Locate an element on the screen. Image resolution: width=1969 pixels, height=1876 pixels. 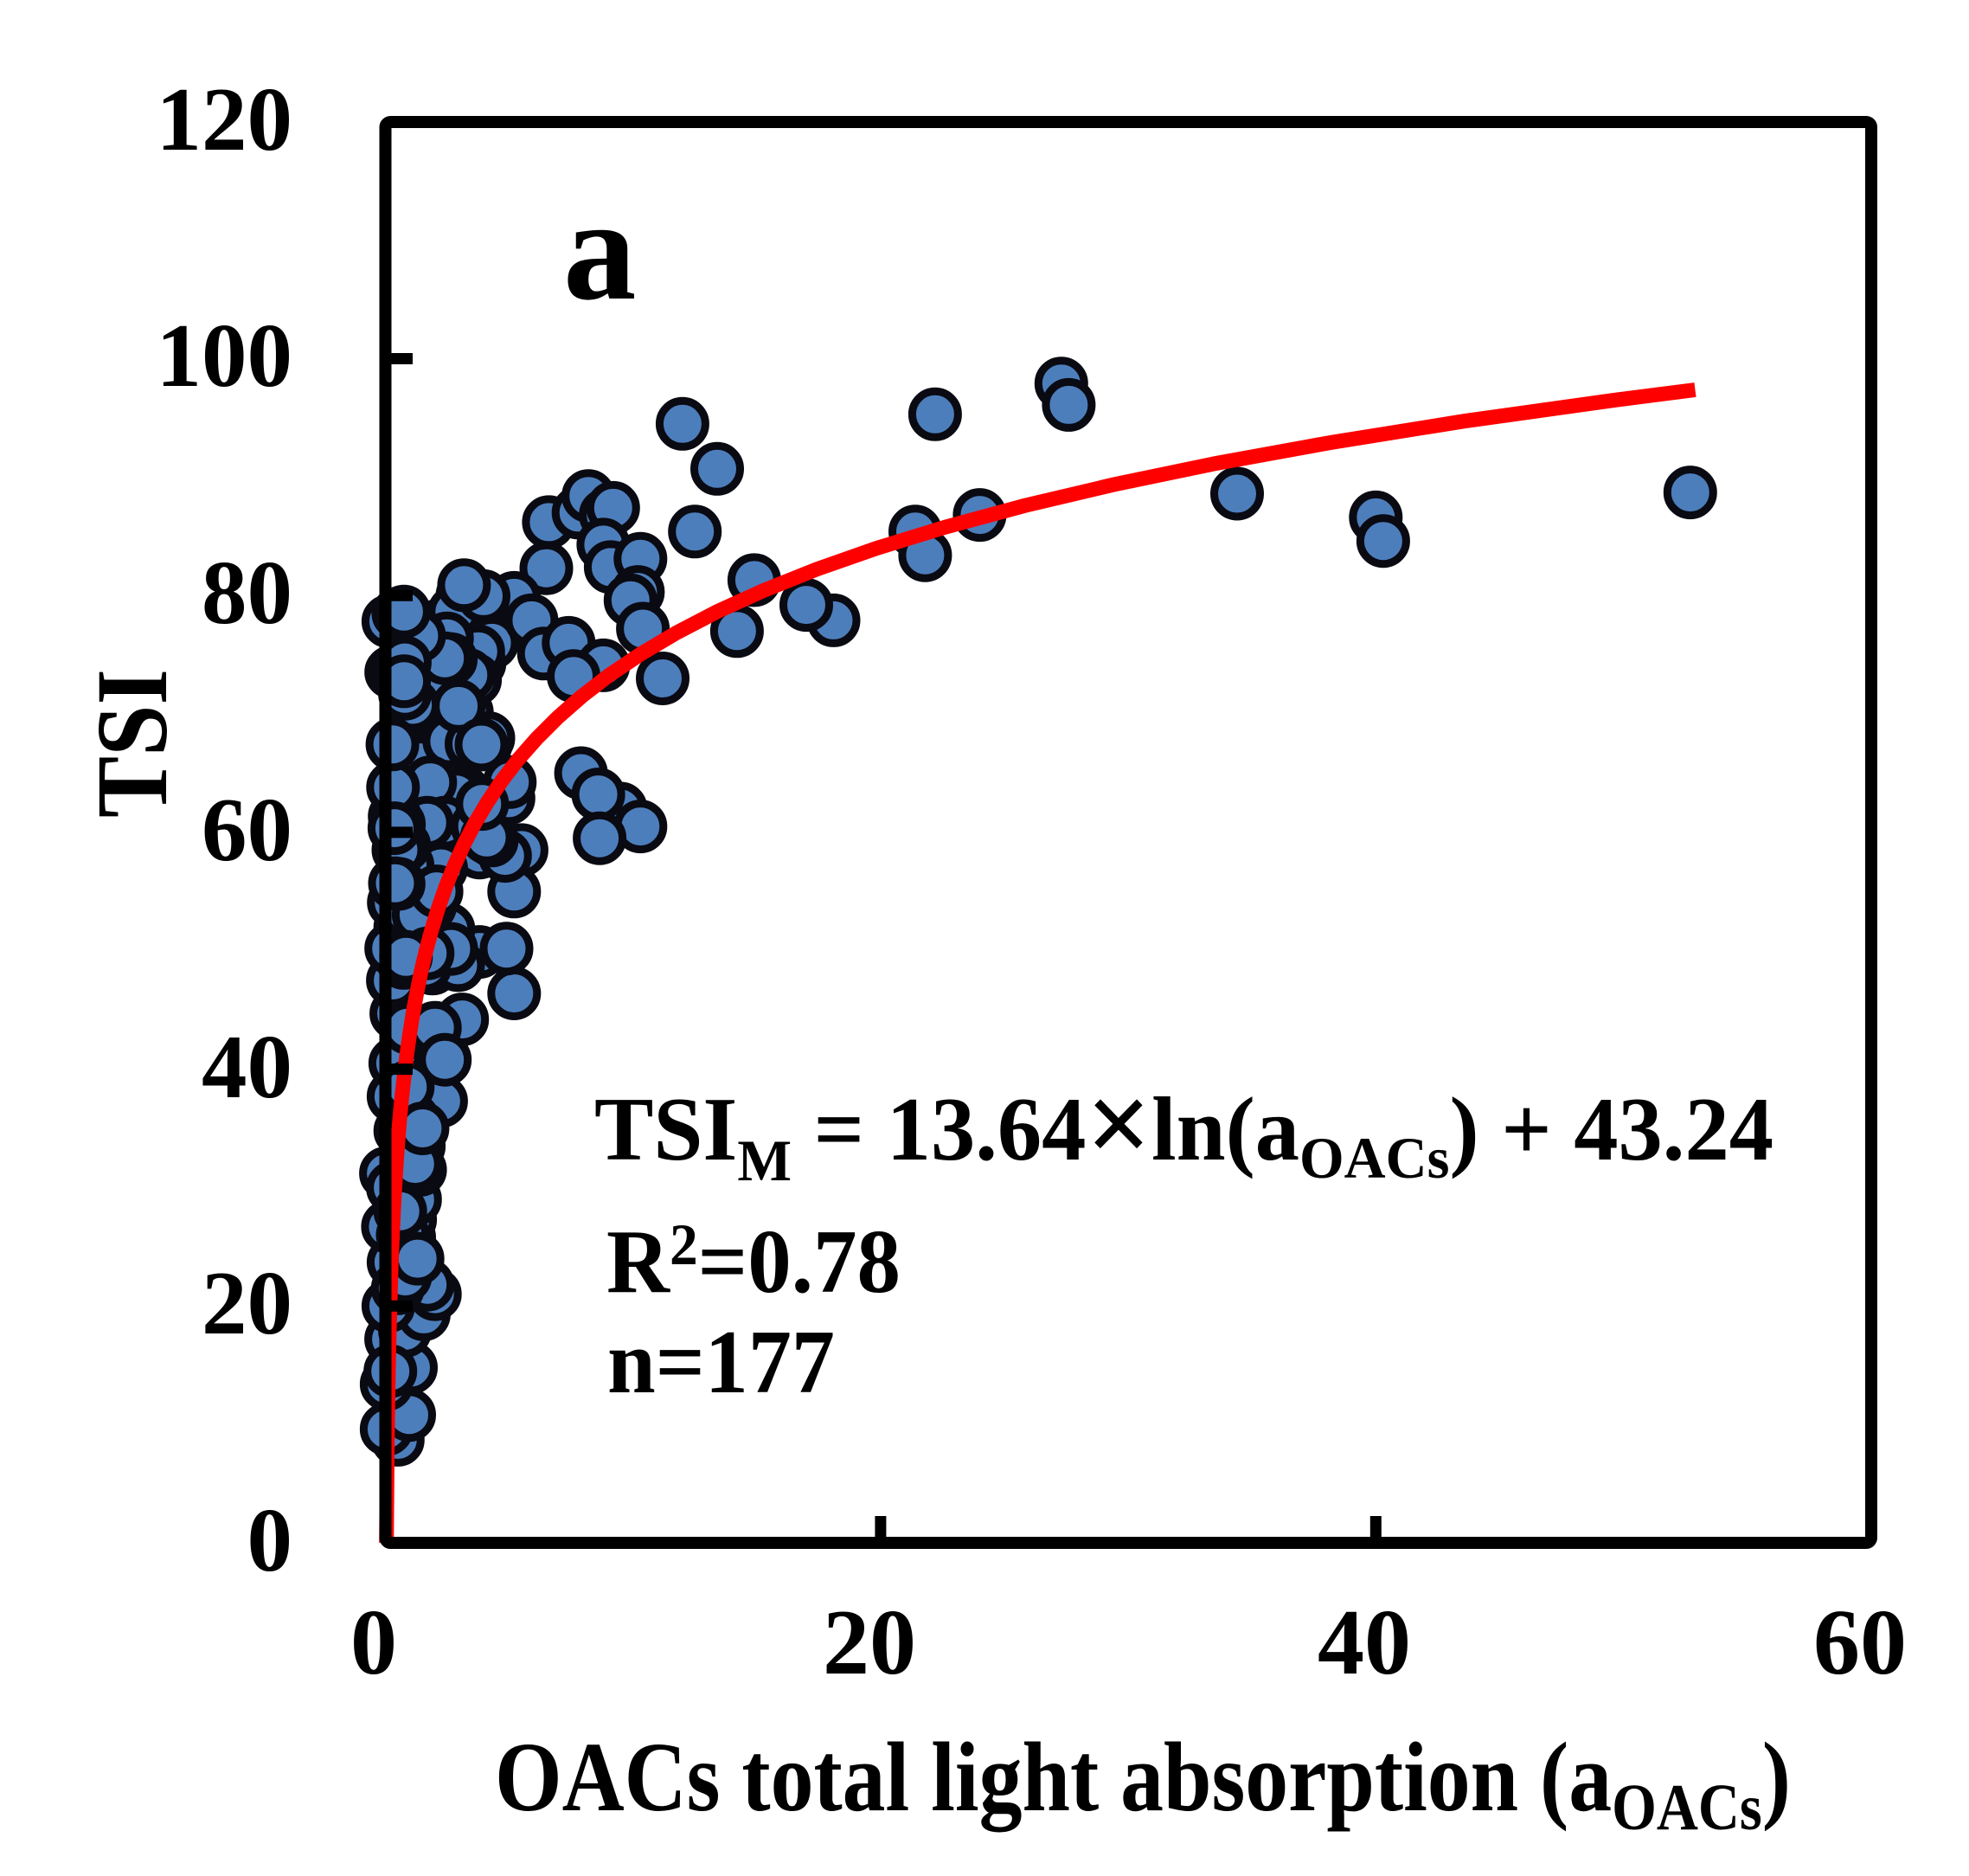
svg-text: TSI is located at coordinates (132, 744).